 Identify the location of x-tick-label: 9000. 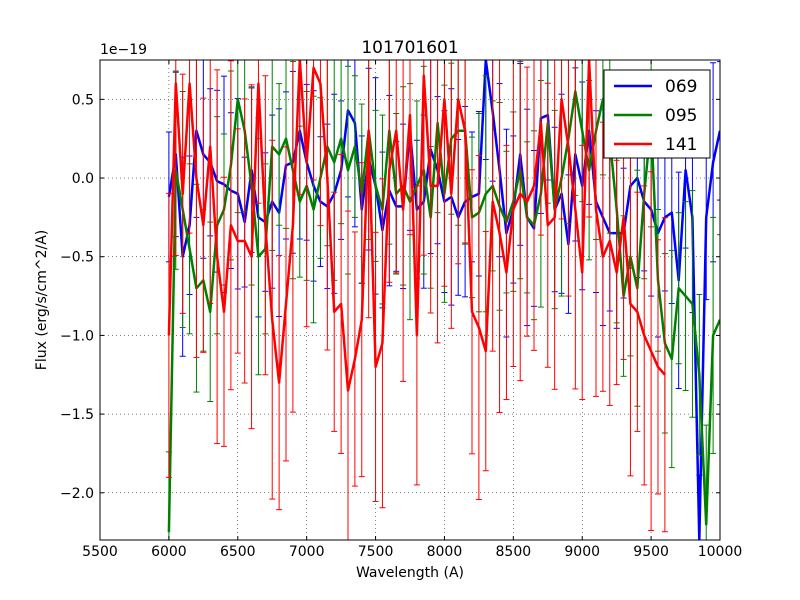
(582, 552).